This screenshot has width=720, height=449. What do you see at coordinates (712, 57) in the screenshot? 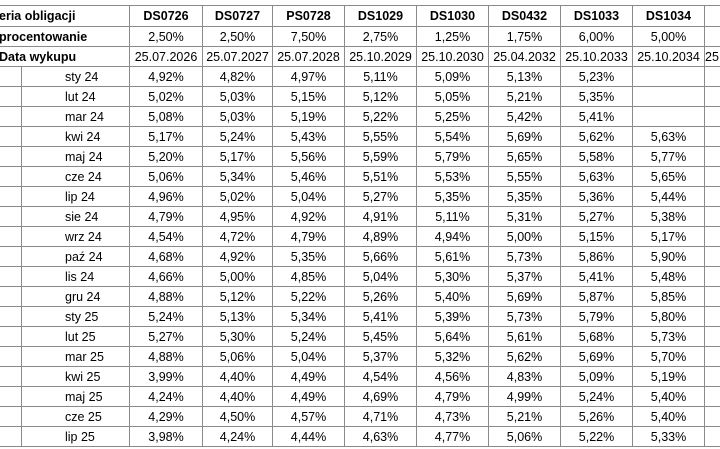
I see `maturity-cell: 25` at bounding box center [712, 57].